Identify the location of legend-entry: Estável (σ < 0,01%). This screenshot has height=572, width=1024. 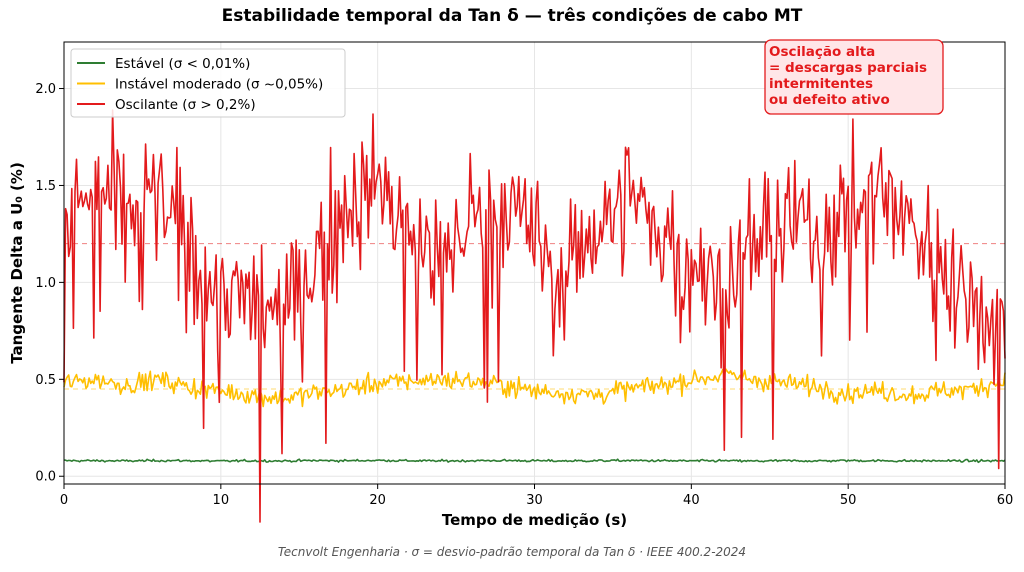
(182, 64).